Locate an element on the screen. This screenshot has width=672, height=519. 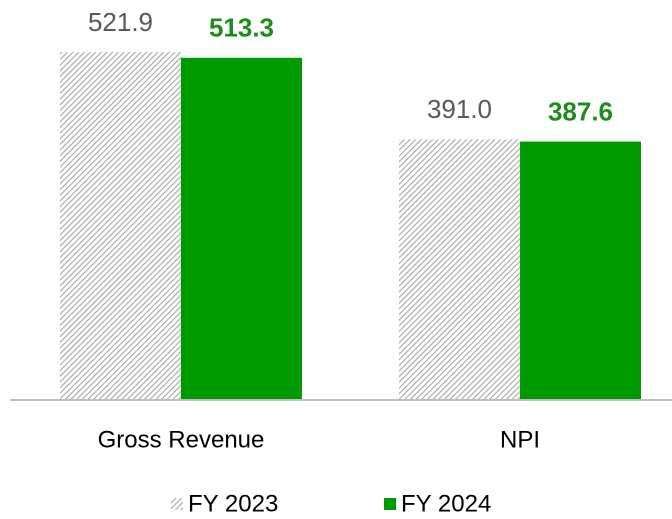
value-label: 387.6 is located at coordinates (580, 111).